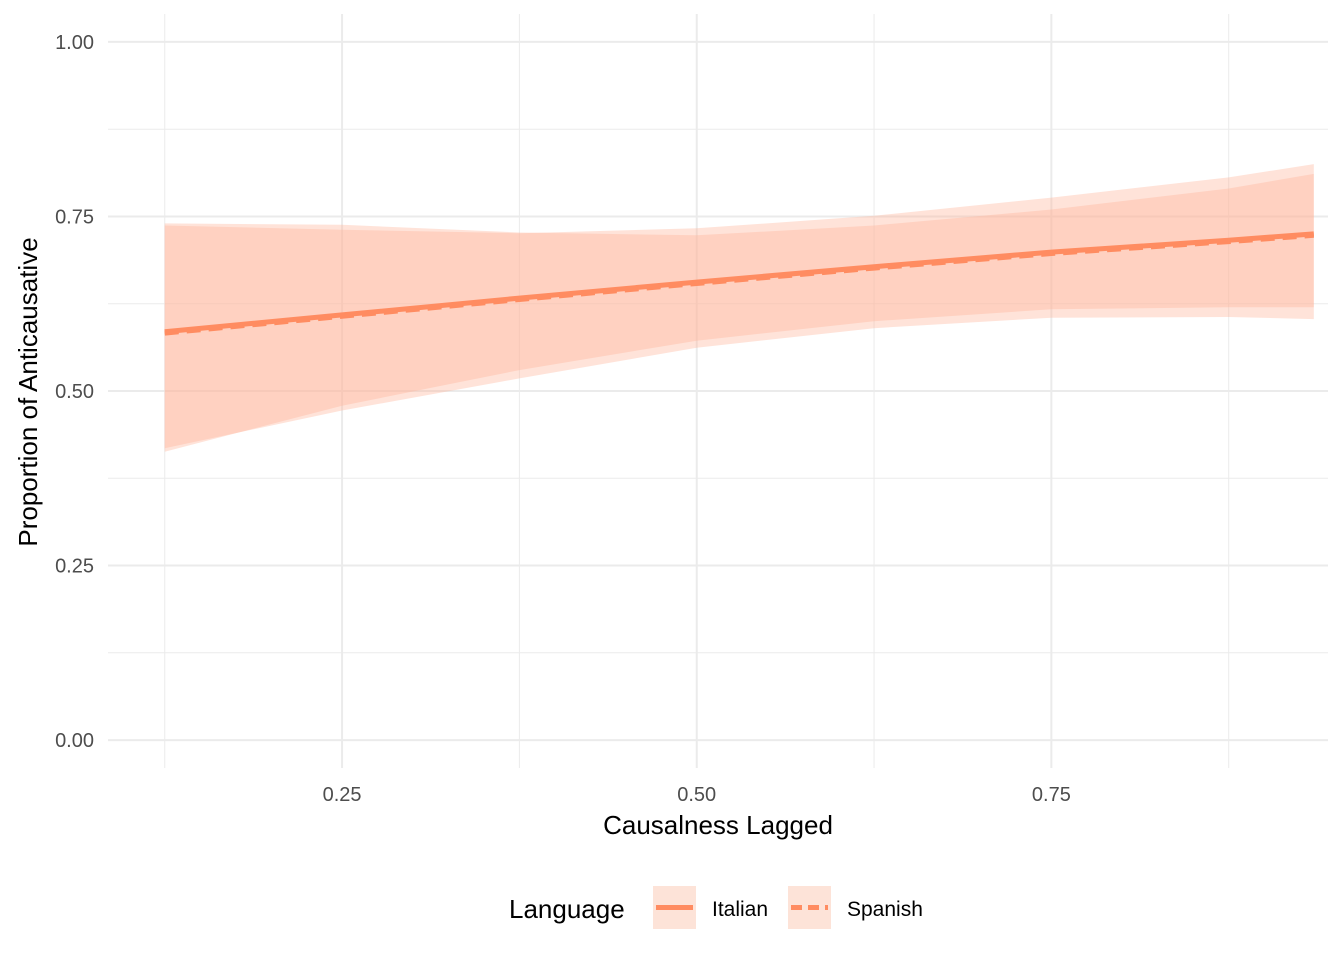 The height and width of the screenshot is (960, 1344). I want to click on x-axis-title: Causalness Lagged, so click(718, 825).